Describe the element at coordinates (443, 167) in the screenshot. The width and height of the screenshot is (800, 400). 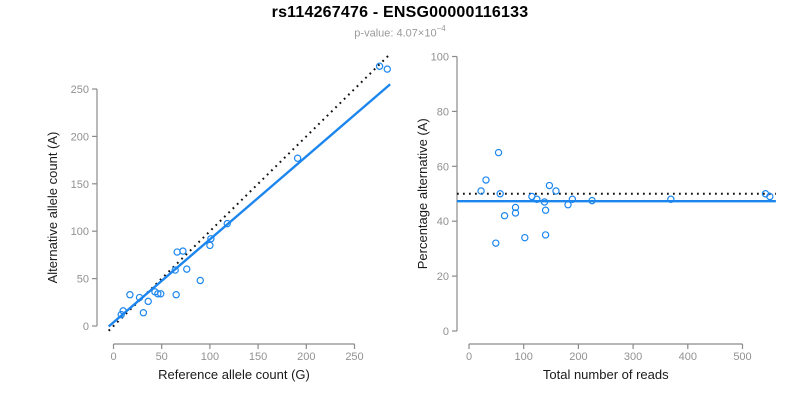
I see `y-tick-label: 60` at that location.